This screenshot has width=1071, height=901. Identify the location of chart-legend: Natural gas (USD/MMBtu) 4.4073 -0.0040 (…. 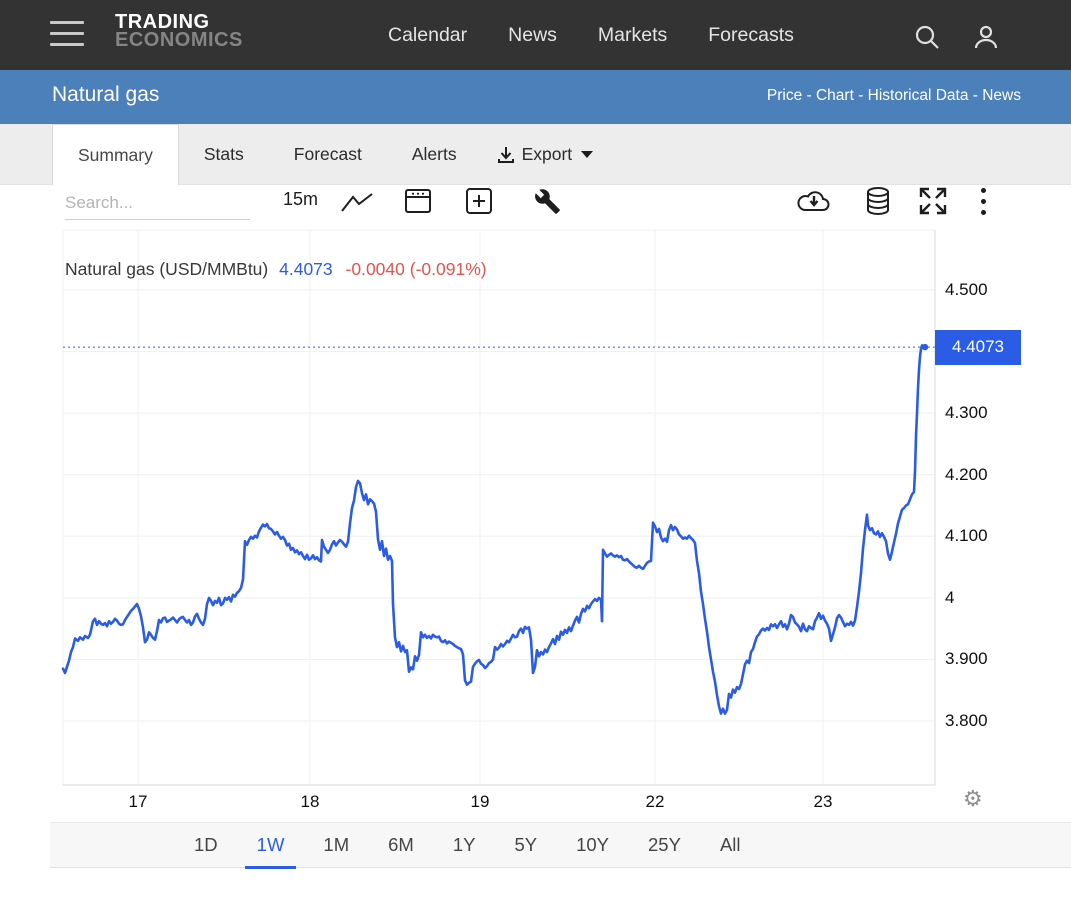
(276, 269).